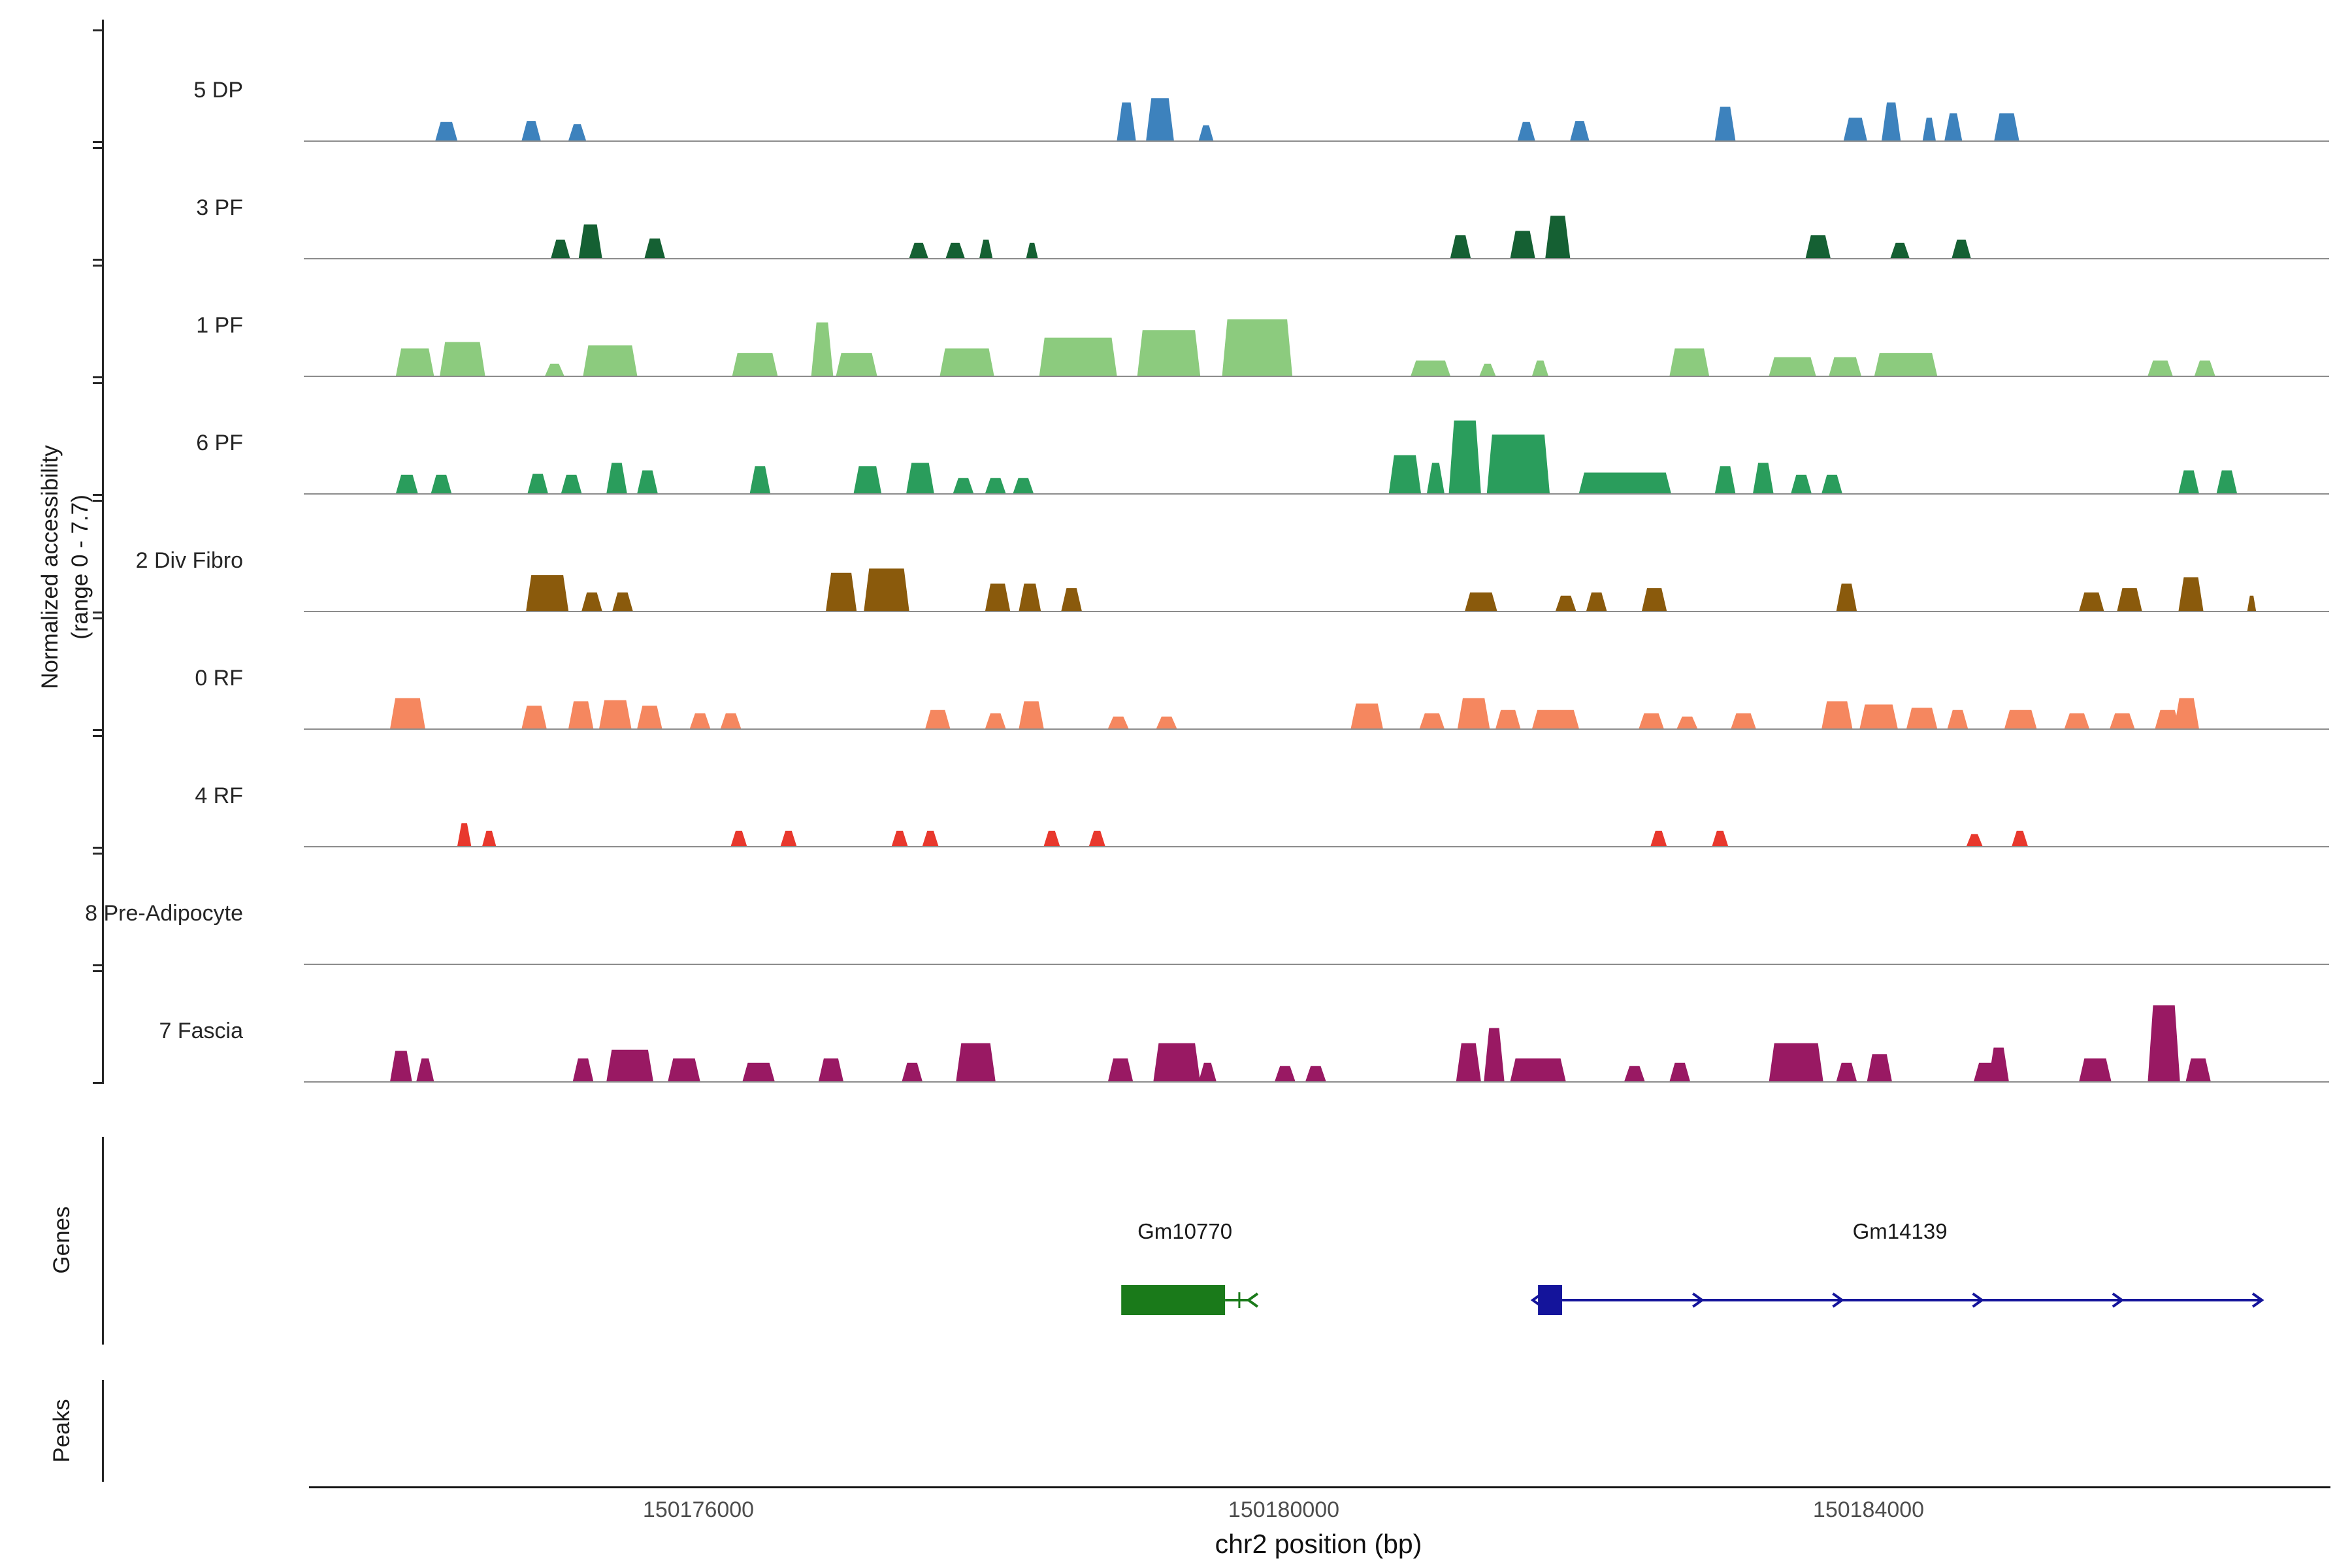  I want to click on track-signal-3pf, so click(1261, 237).